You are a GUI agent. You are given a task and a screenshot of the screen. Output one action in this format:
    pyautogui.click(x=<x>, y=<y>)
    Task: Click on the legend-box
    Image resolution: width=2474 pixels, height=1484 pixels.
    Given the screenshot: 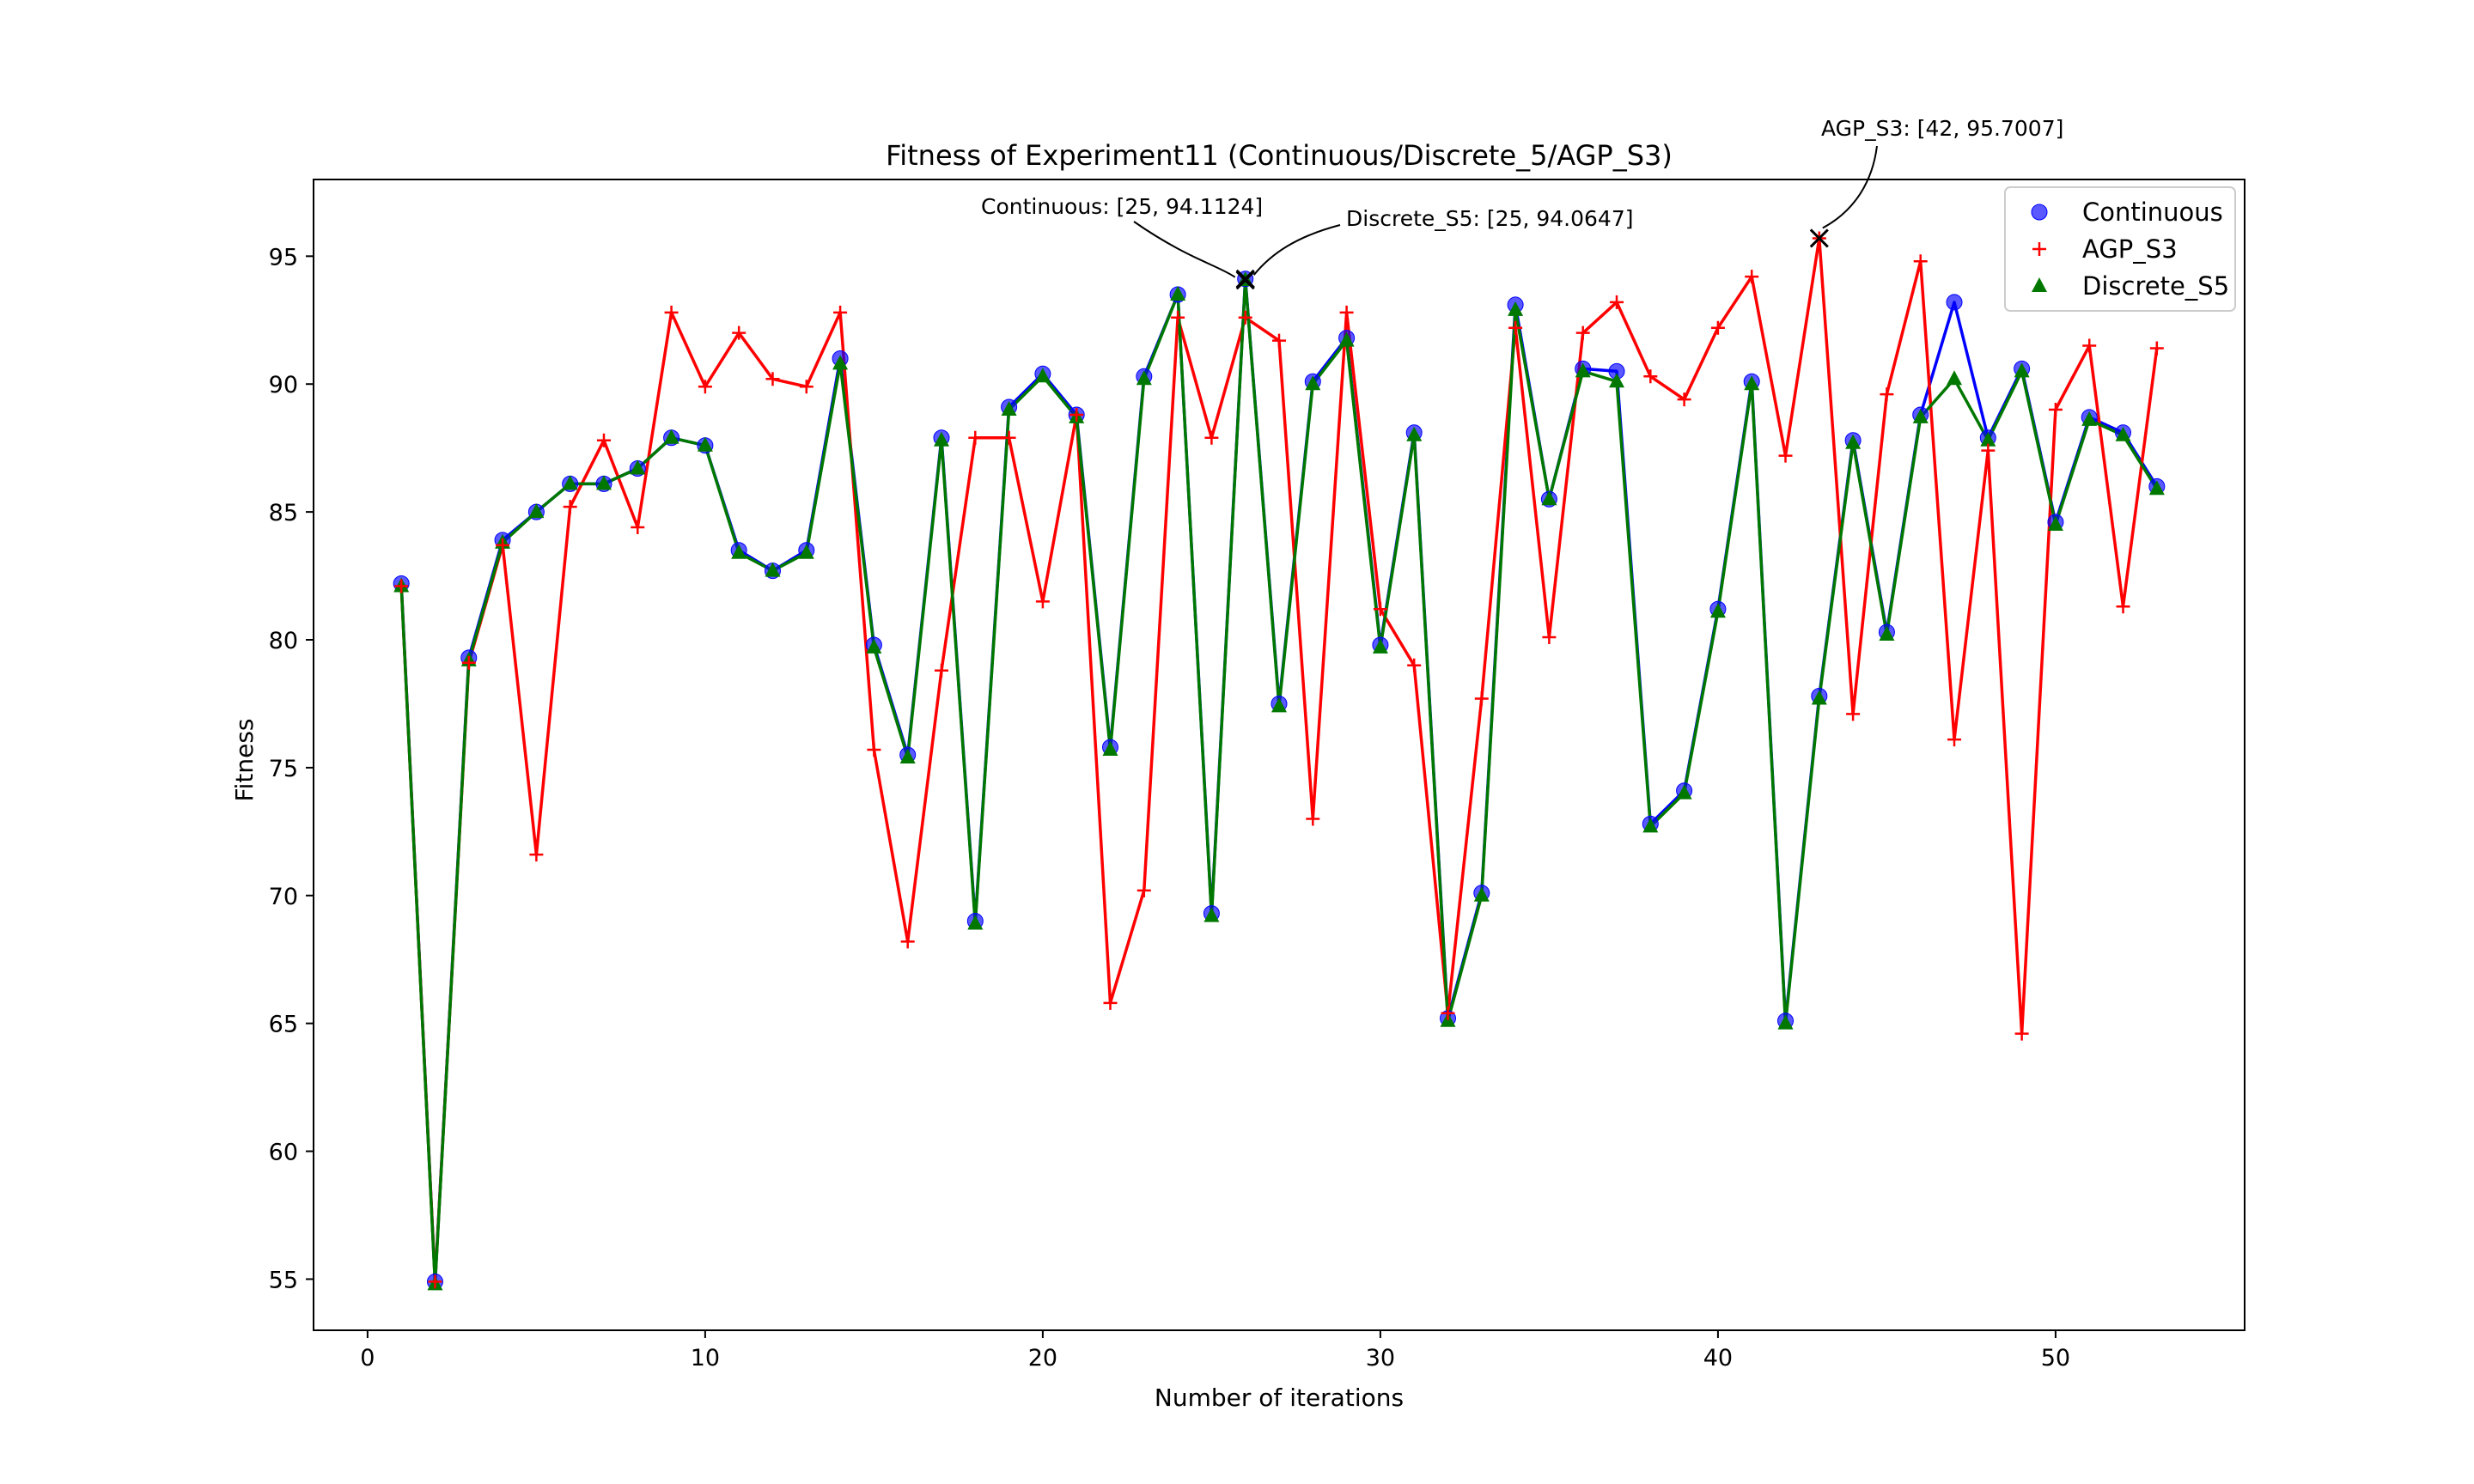 What is the action you would take?
    pyautogui.click(x=2120, y=249)
    